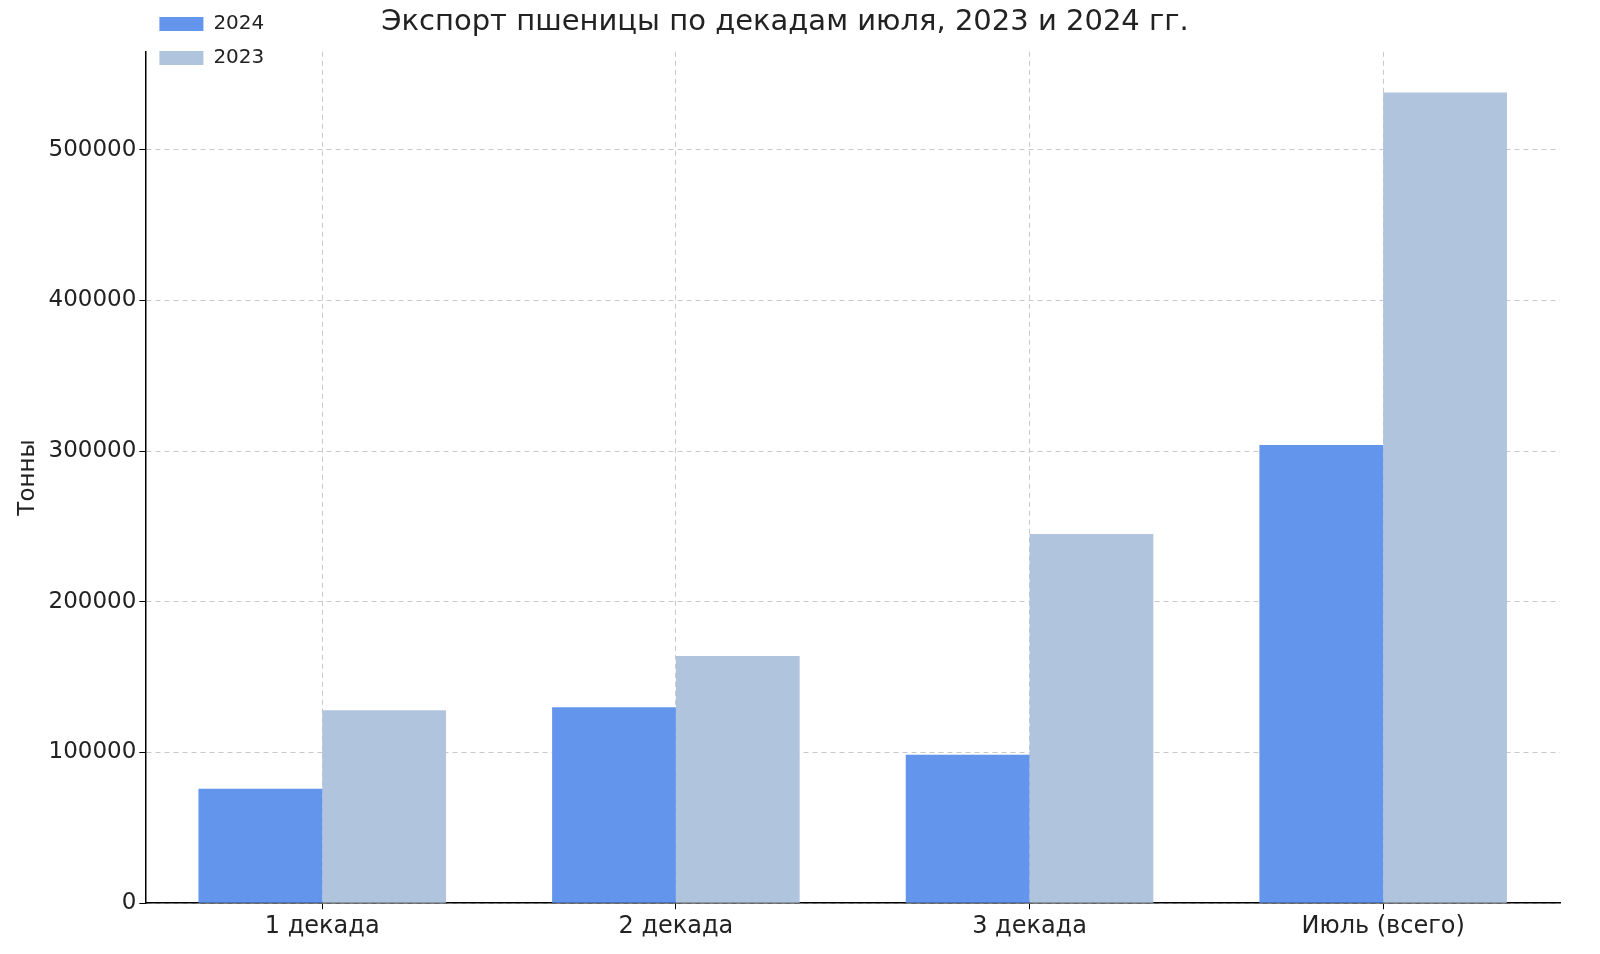 The image size is (1600, 954). Describe the element at coordinates (676, 924) in the screenshot. I see `x-tick-label: 2 декада` at that location.